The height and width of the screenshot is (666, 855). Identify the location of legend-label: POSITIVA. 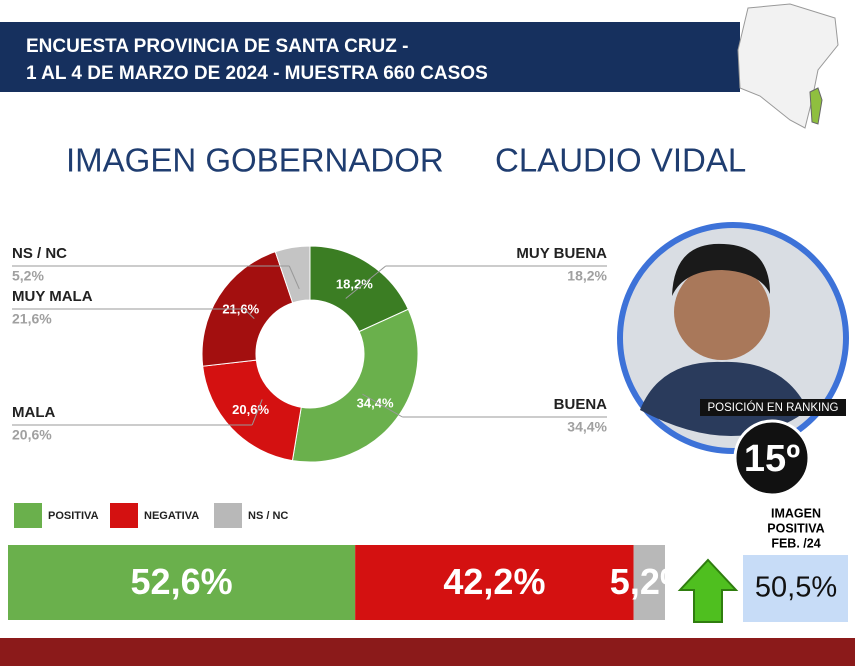
(73, 516).